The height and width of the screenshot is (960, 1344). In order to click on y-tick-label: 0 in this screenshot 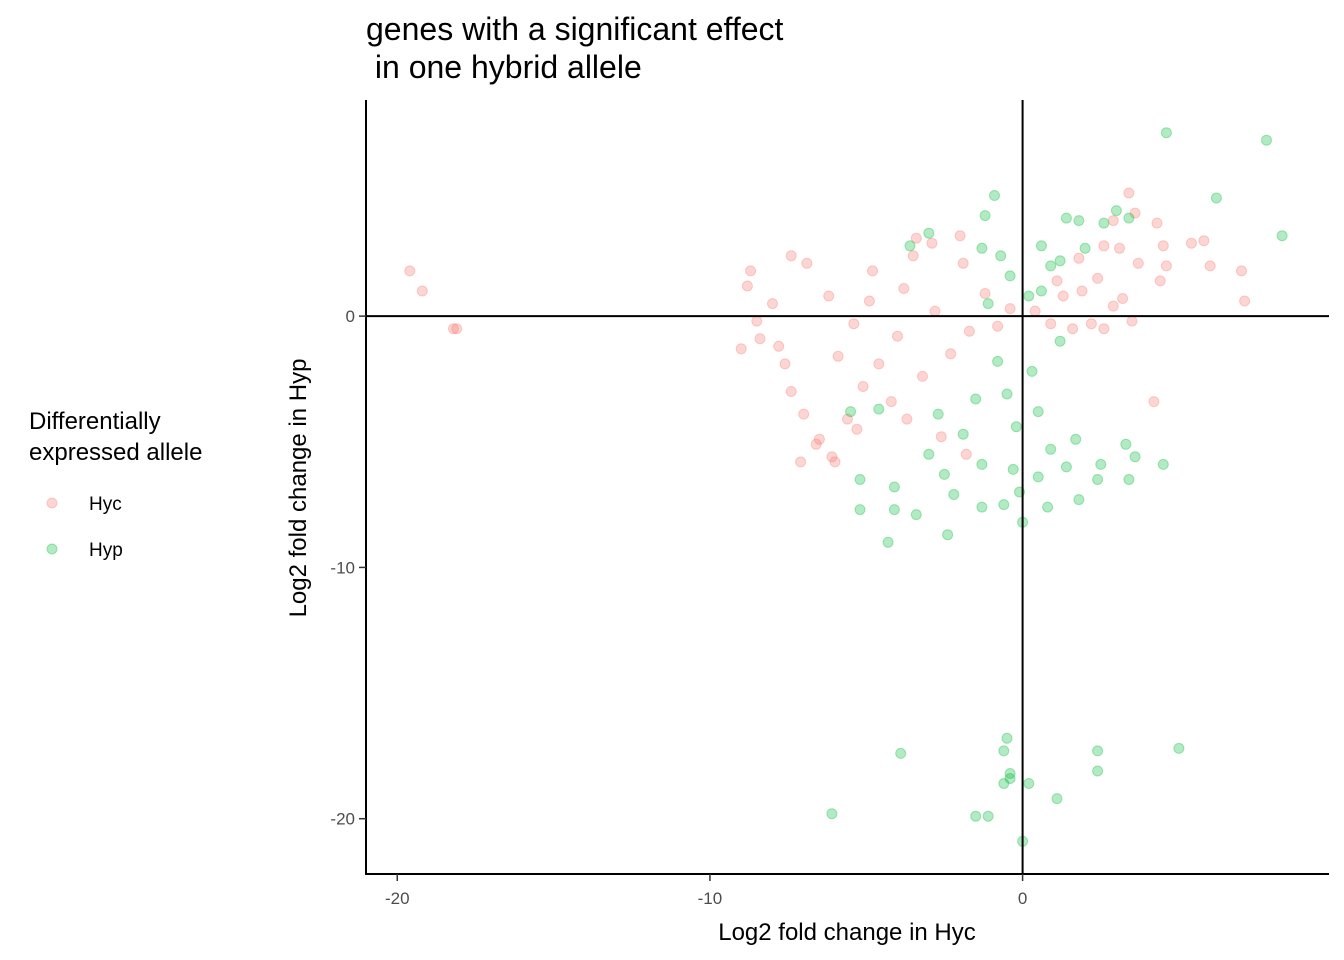, I will do `click(350, 316)`.